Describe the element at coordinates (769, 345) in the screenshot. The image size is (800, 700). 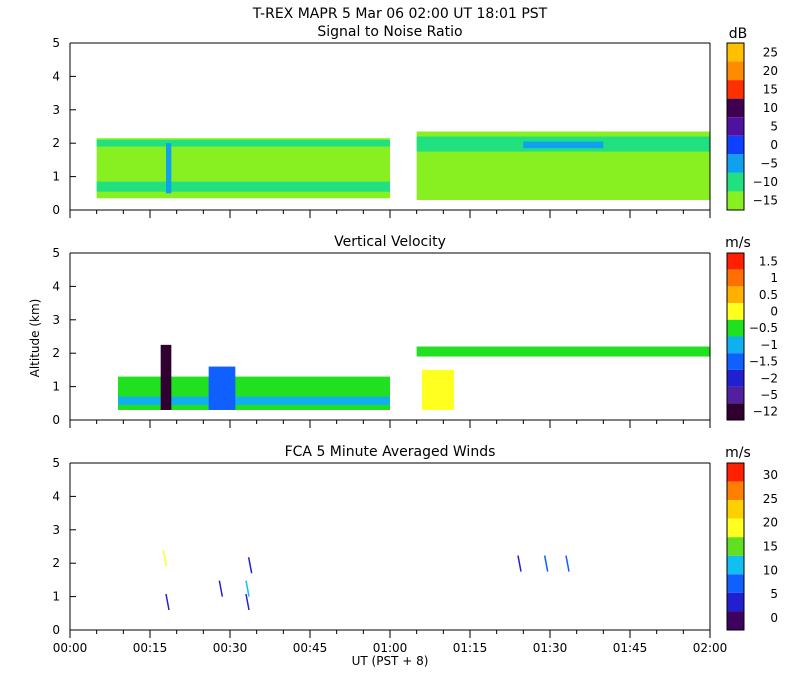
I see `colorbar-tick-label: −1` at that location.